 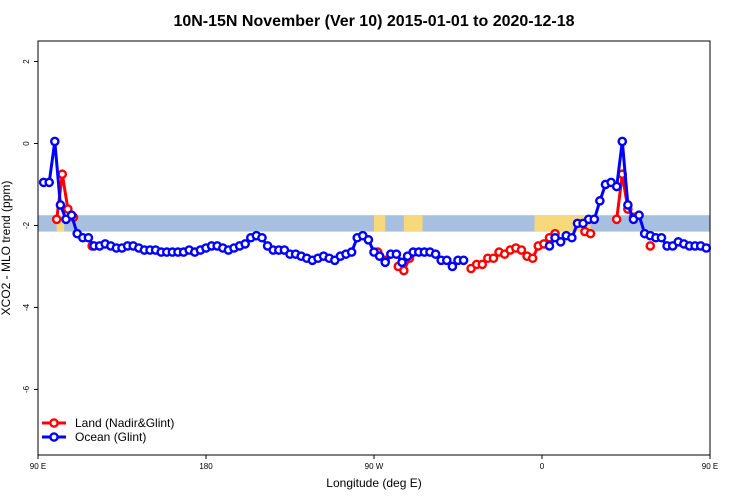 I want to click on legend-item: Ocean (Glint), so click(x=94, y=437).